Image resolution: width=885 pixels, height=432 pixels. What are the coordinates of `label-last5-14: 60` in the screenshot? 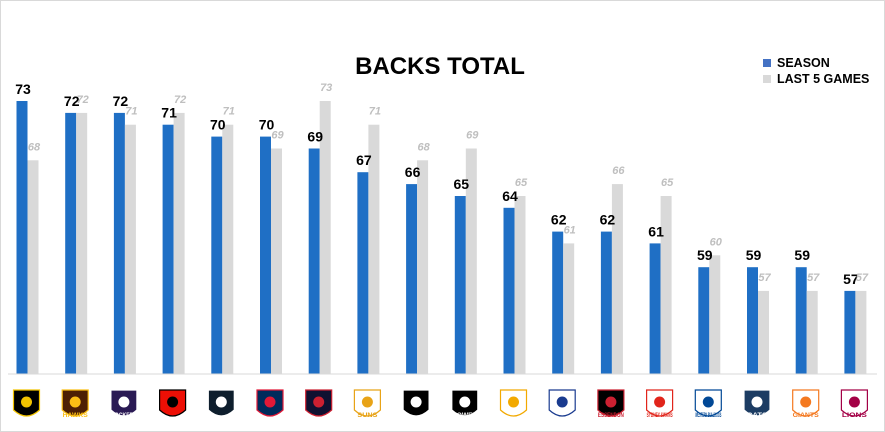 It's located at (716, 242).